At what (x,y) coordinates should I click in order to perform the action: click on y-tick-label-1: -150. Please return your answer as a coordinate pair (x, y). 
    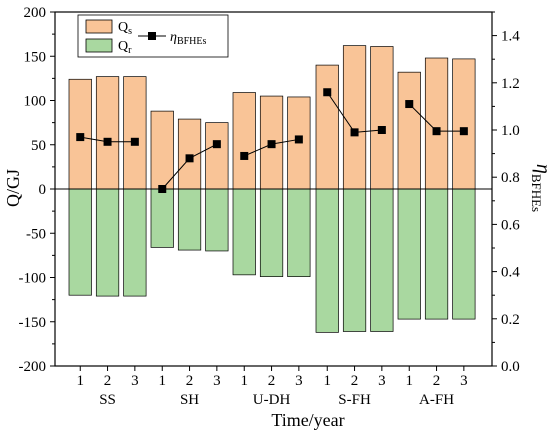
    Looking at the image, I should click on (33, 323).